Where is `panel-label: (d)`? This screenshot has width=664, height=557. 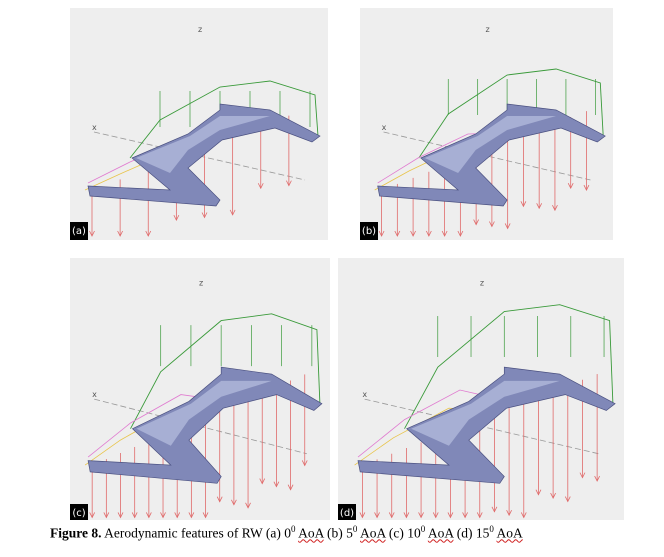
panel-label: (d) is located at coordinates (347, 513).